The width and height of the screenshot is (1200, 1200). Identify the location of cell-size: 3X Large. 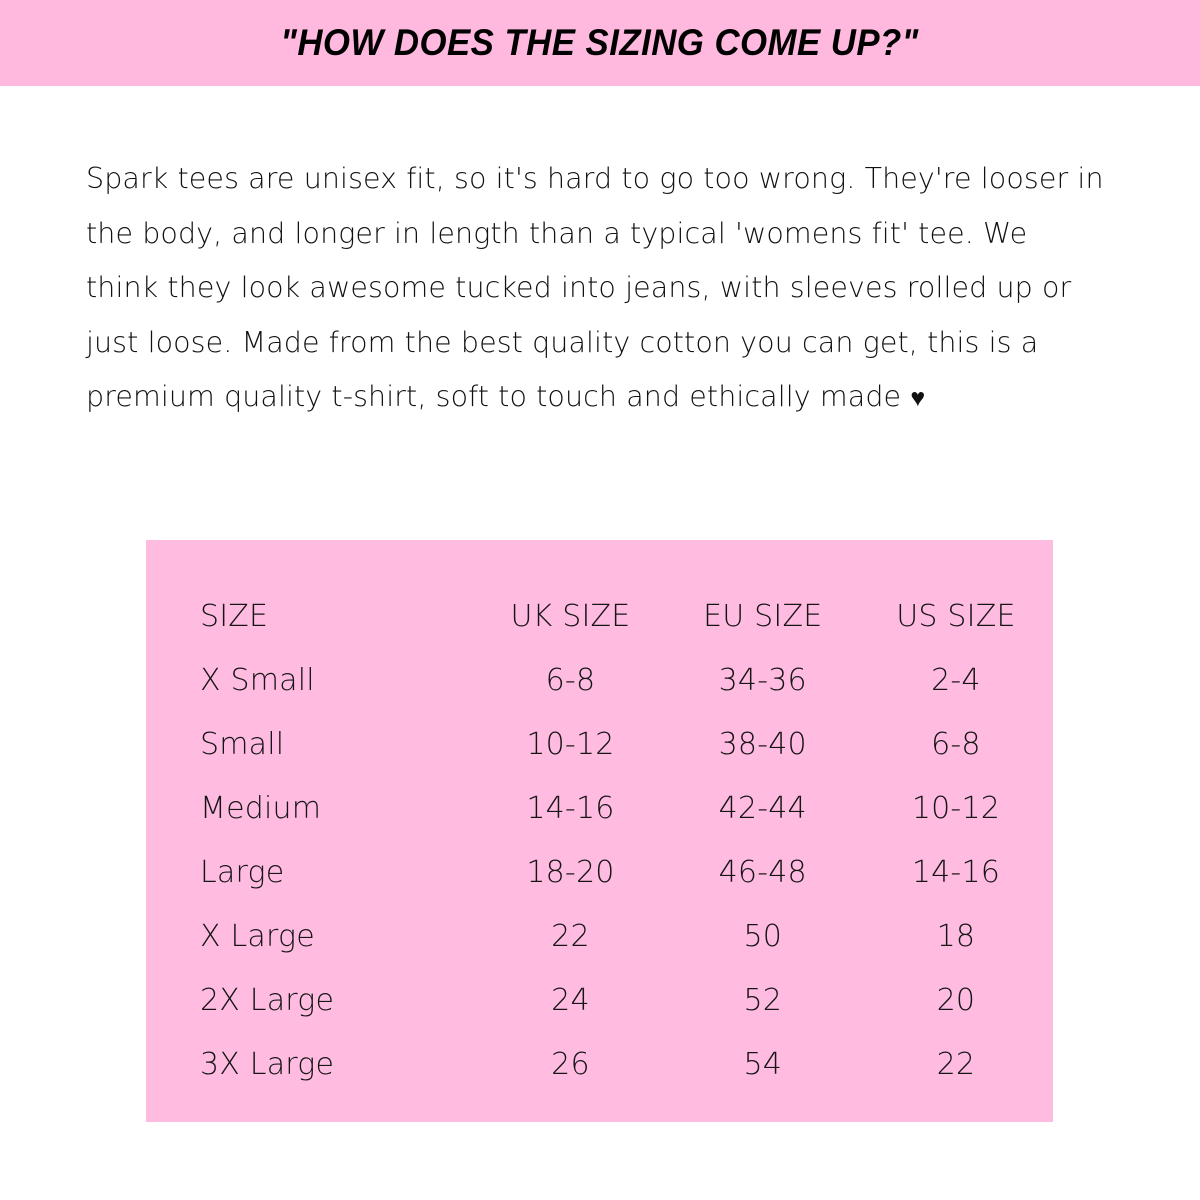
(267, 1064).